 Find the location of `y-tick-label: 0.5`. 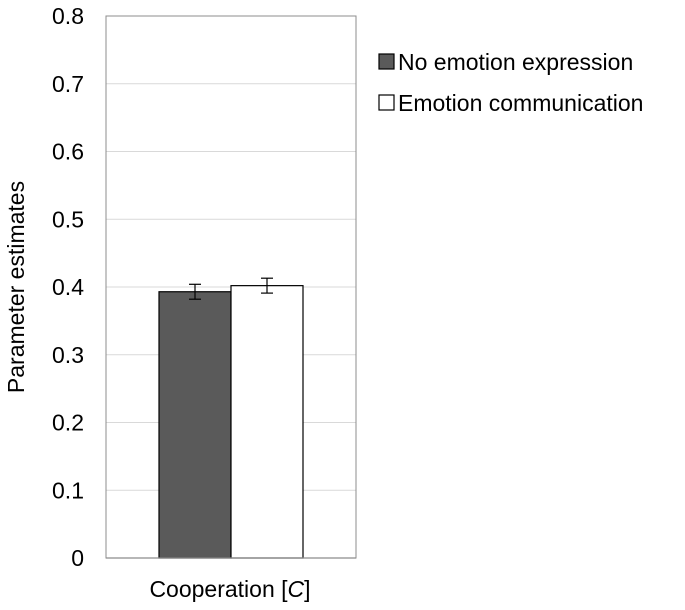

y-tick-label: 0.5 is located at coordinates (68, 219).